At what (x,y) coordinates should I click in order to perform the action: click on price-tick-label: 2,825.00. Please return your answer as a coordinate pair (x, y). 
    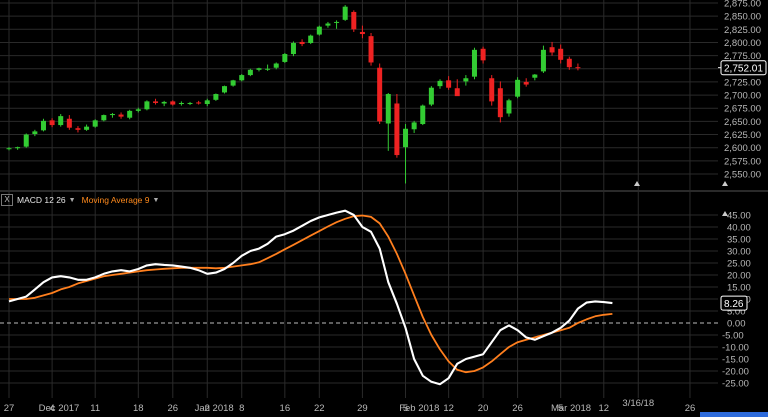
    Looking at the image, I should click on (742, 30).